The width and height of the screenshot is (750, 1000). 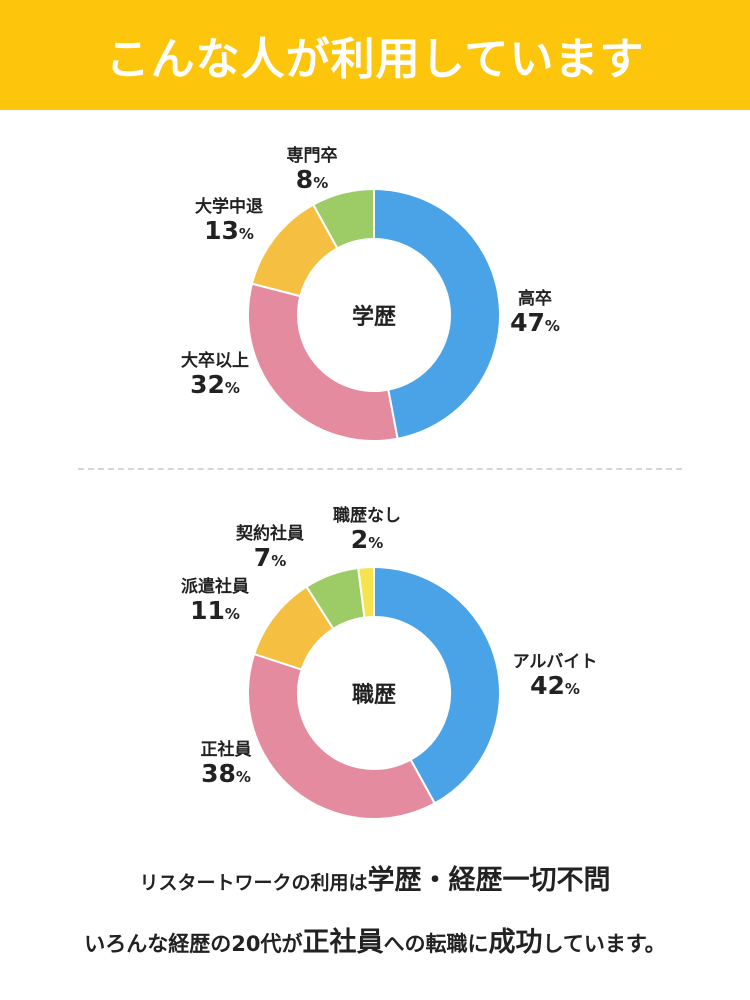 I want to click on work-history-label-part-time: アルバイト 42%, so click(x=555, y=676).